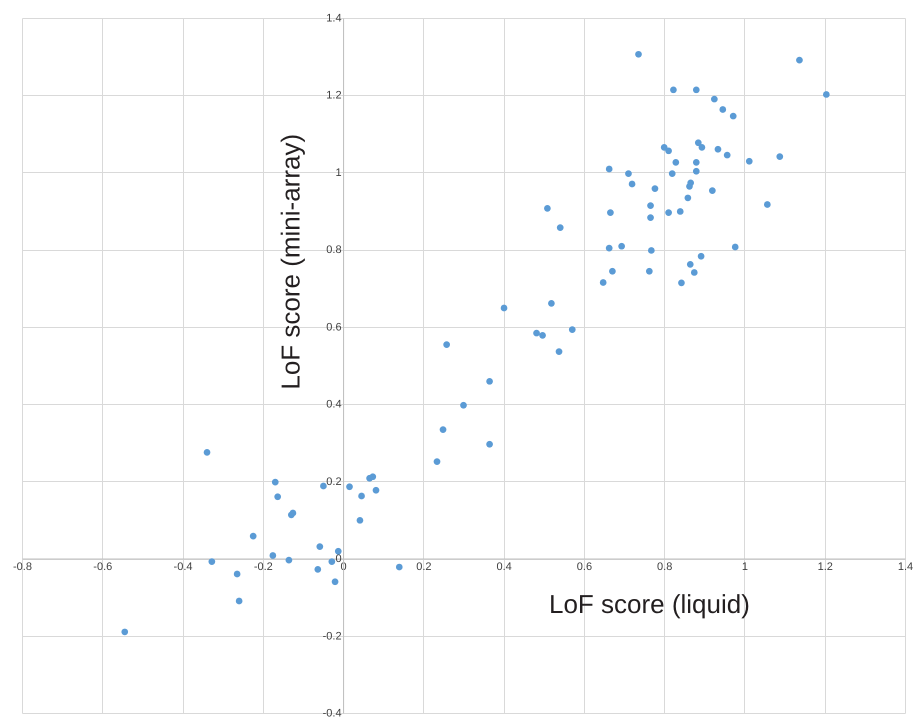  Describe the element at coordinates (22, 567) in the screenshot. I see `x-tick-label: -0.8` at that location.